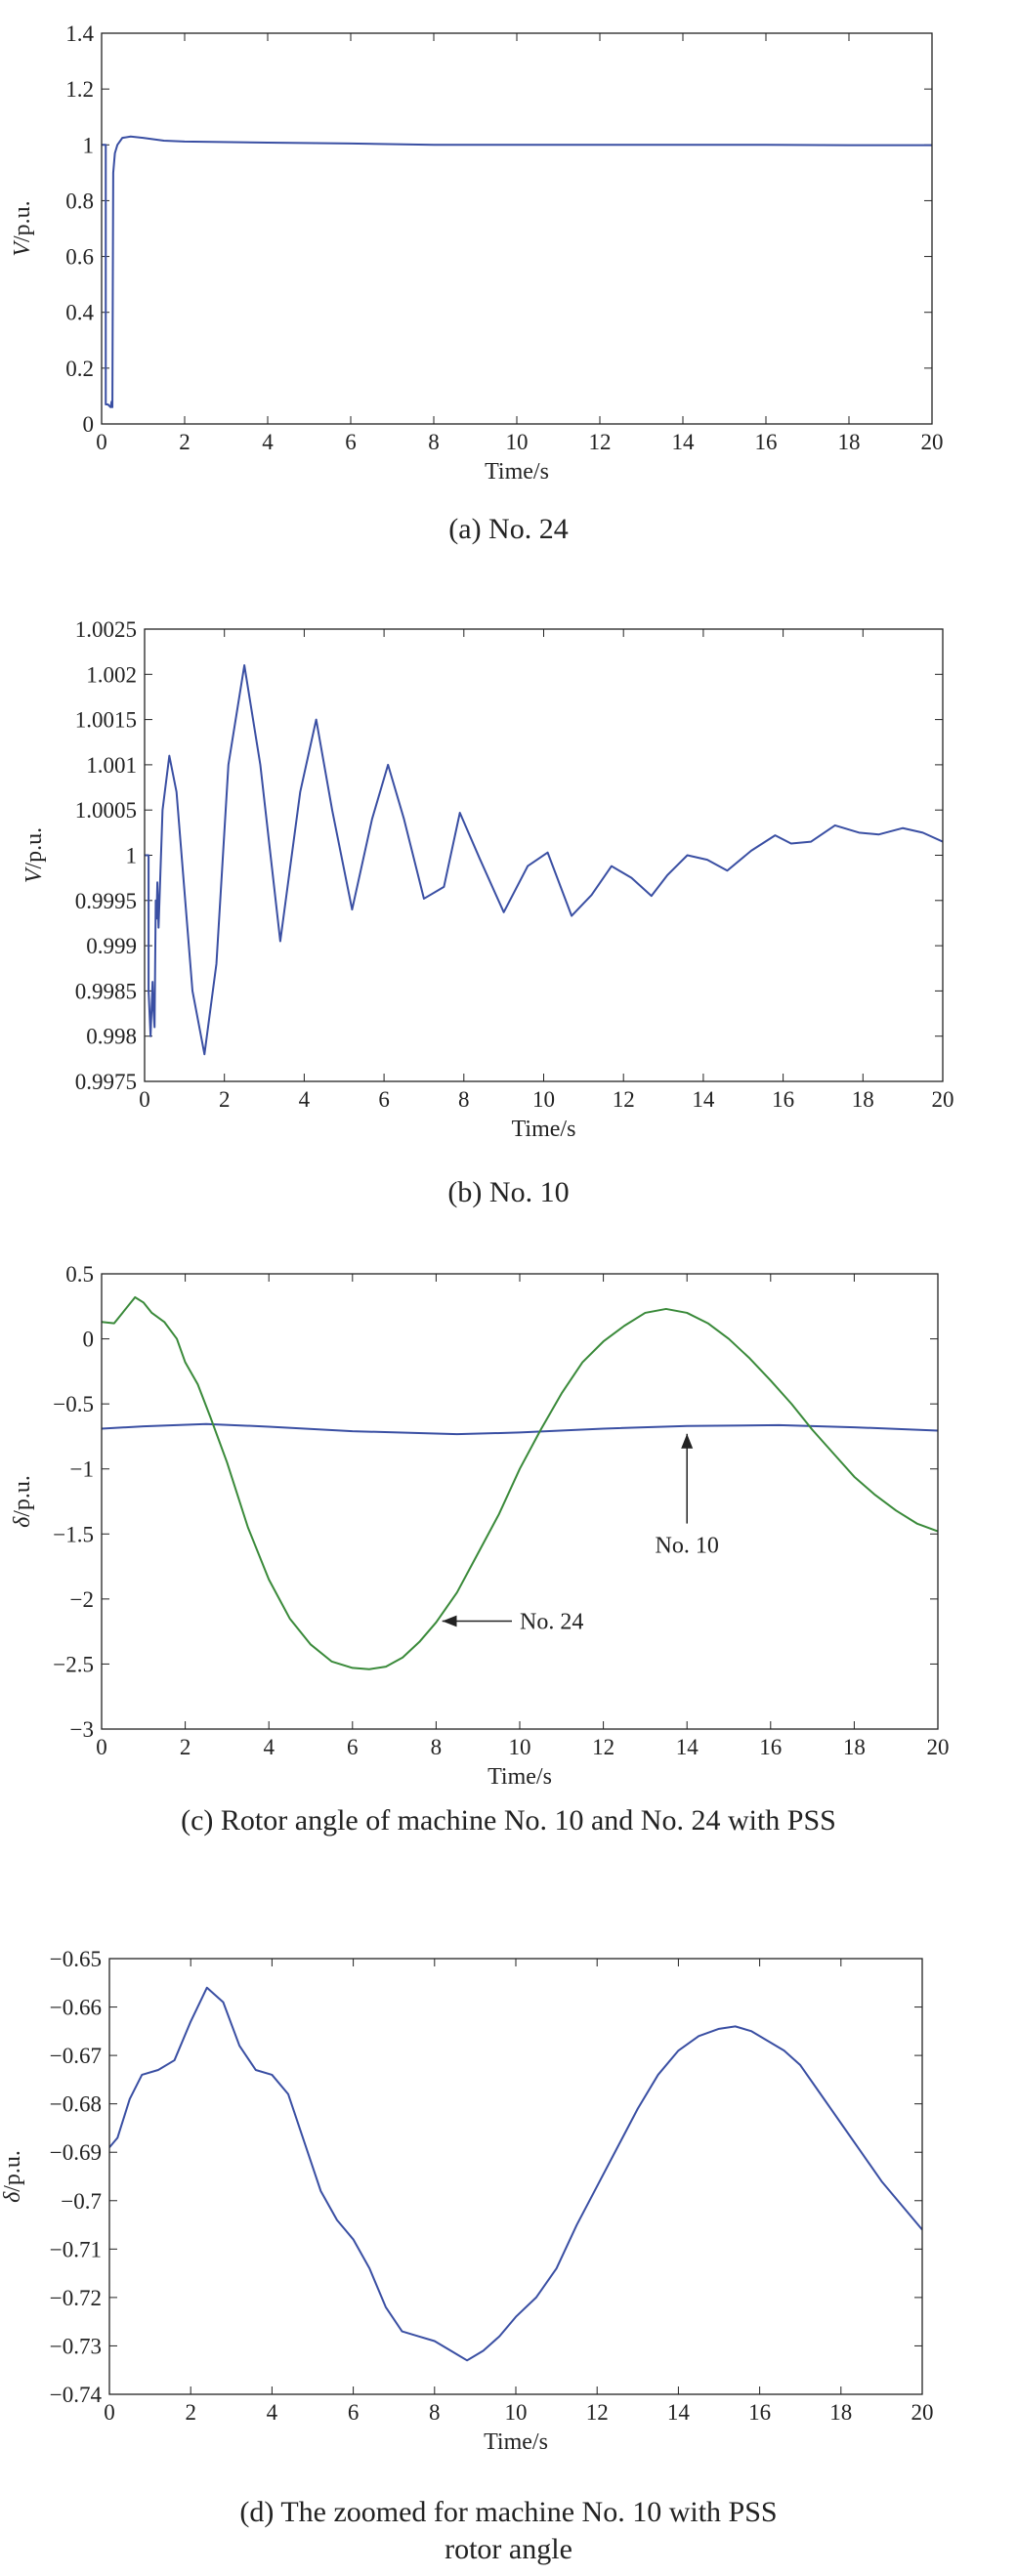 This screenshot has width=1017, height=2576. I want to click on y-tick-label: 0.2, so click(80, 369).